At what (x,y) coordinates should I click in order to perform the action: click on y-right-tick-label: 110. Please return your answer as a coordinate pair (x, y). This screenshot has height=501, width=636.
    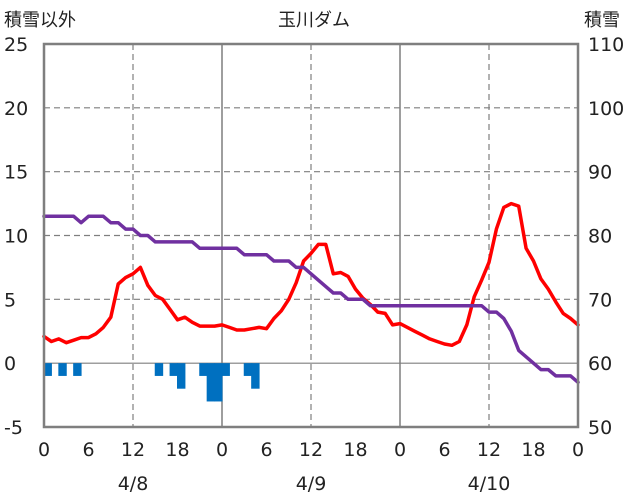
    Looking at the image, I should click on (606, 45).